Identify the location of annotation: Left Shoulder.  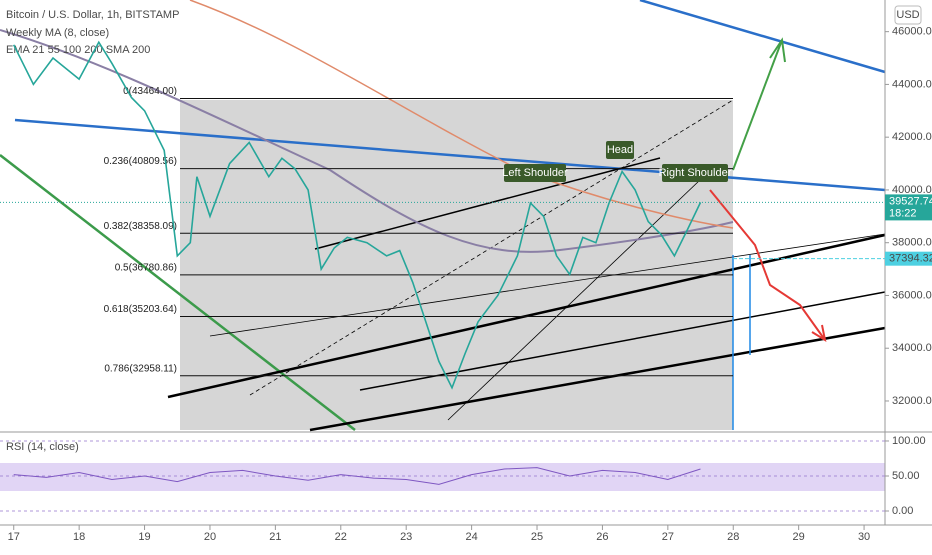
(535, 173).